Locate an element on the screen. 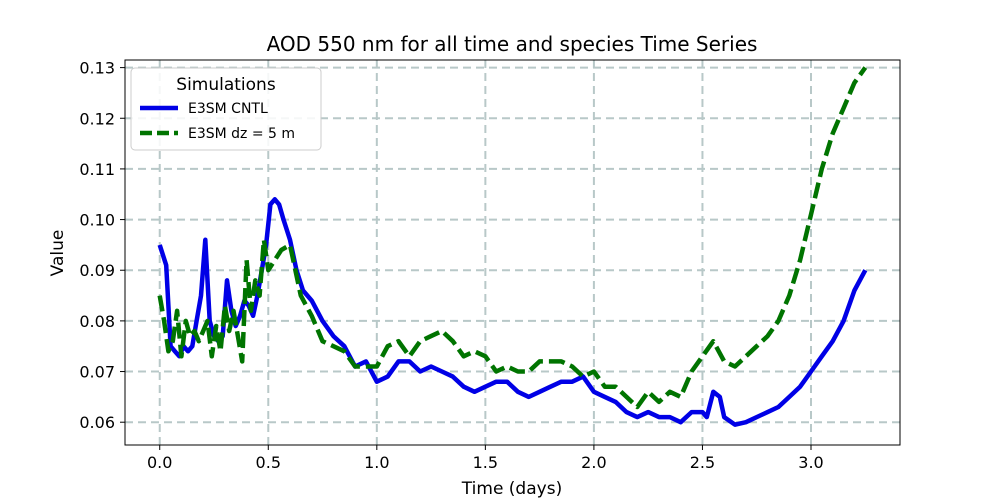 Image resolution: width=1000 pixels, height=500 pixels. y-tick-label: 0.11 is located at coordinates (97, 169).